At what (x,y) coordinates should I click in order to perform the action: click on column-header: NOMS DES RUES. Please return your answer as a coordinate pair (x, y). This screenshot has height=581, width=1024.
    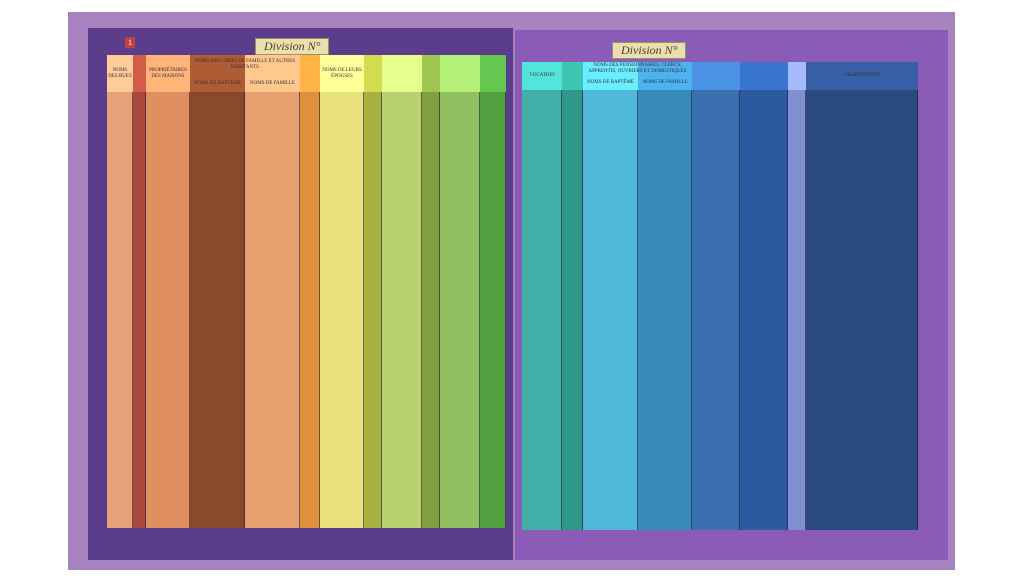
    Looking at the image, I should click on (120, 73).